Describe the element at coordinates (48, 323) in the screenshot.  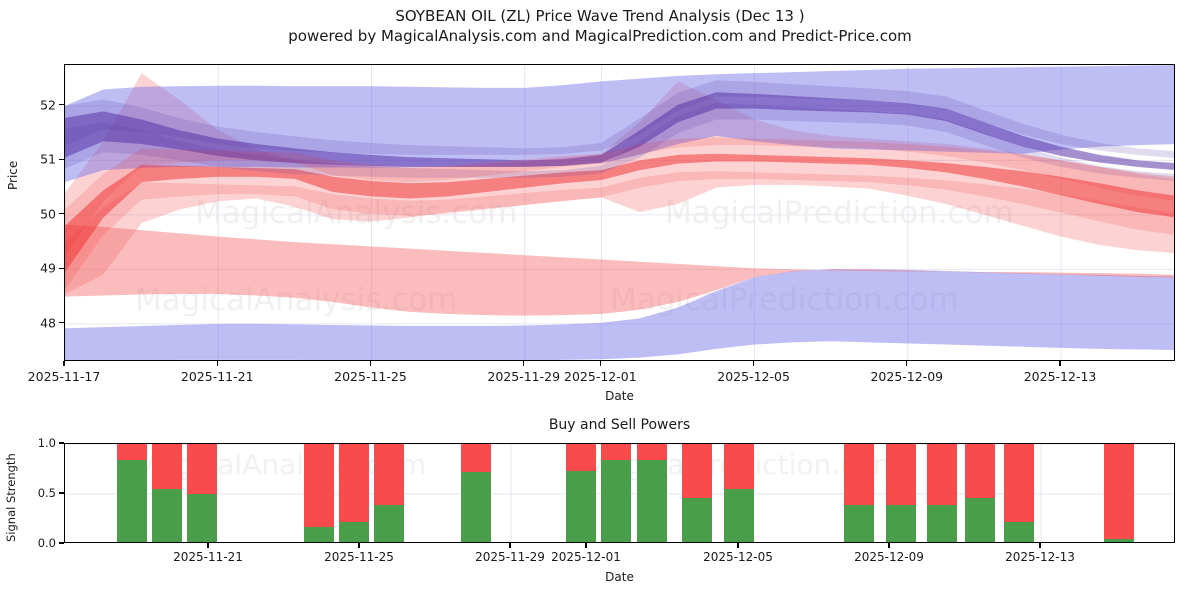
I see `main-y-tick-label: 48` at that location.